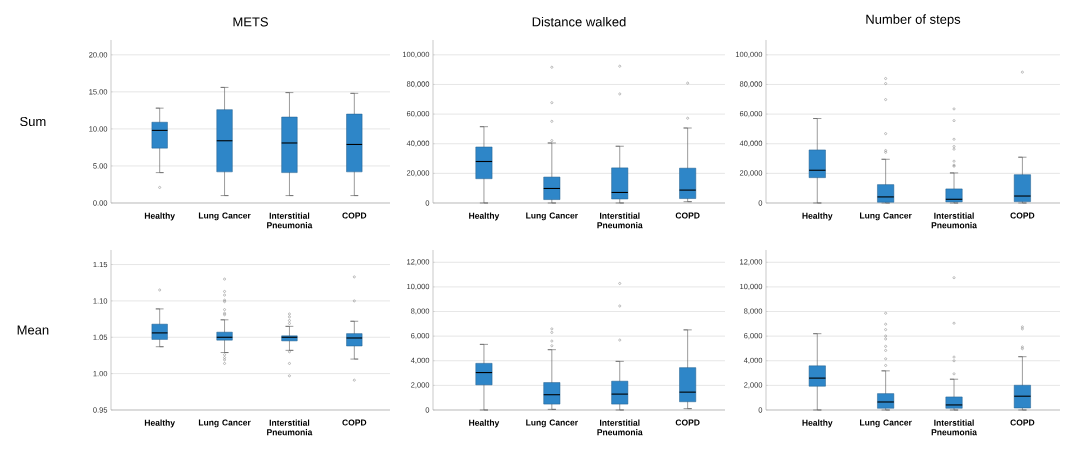 The height and width of the screenshot is (452, 1065). Describe the element at coordinates (913, 20) in the screenshot. I see `chart-title: Number of steps` at that location.